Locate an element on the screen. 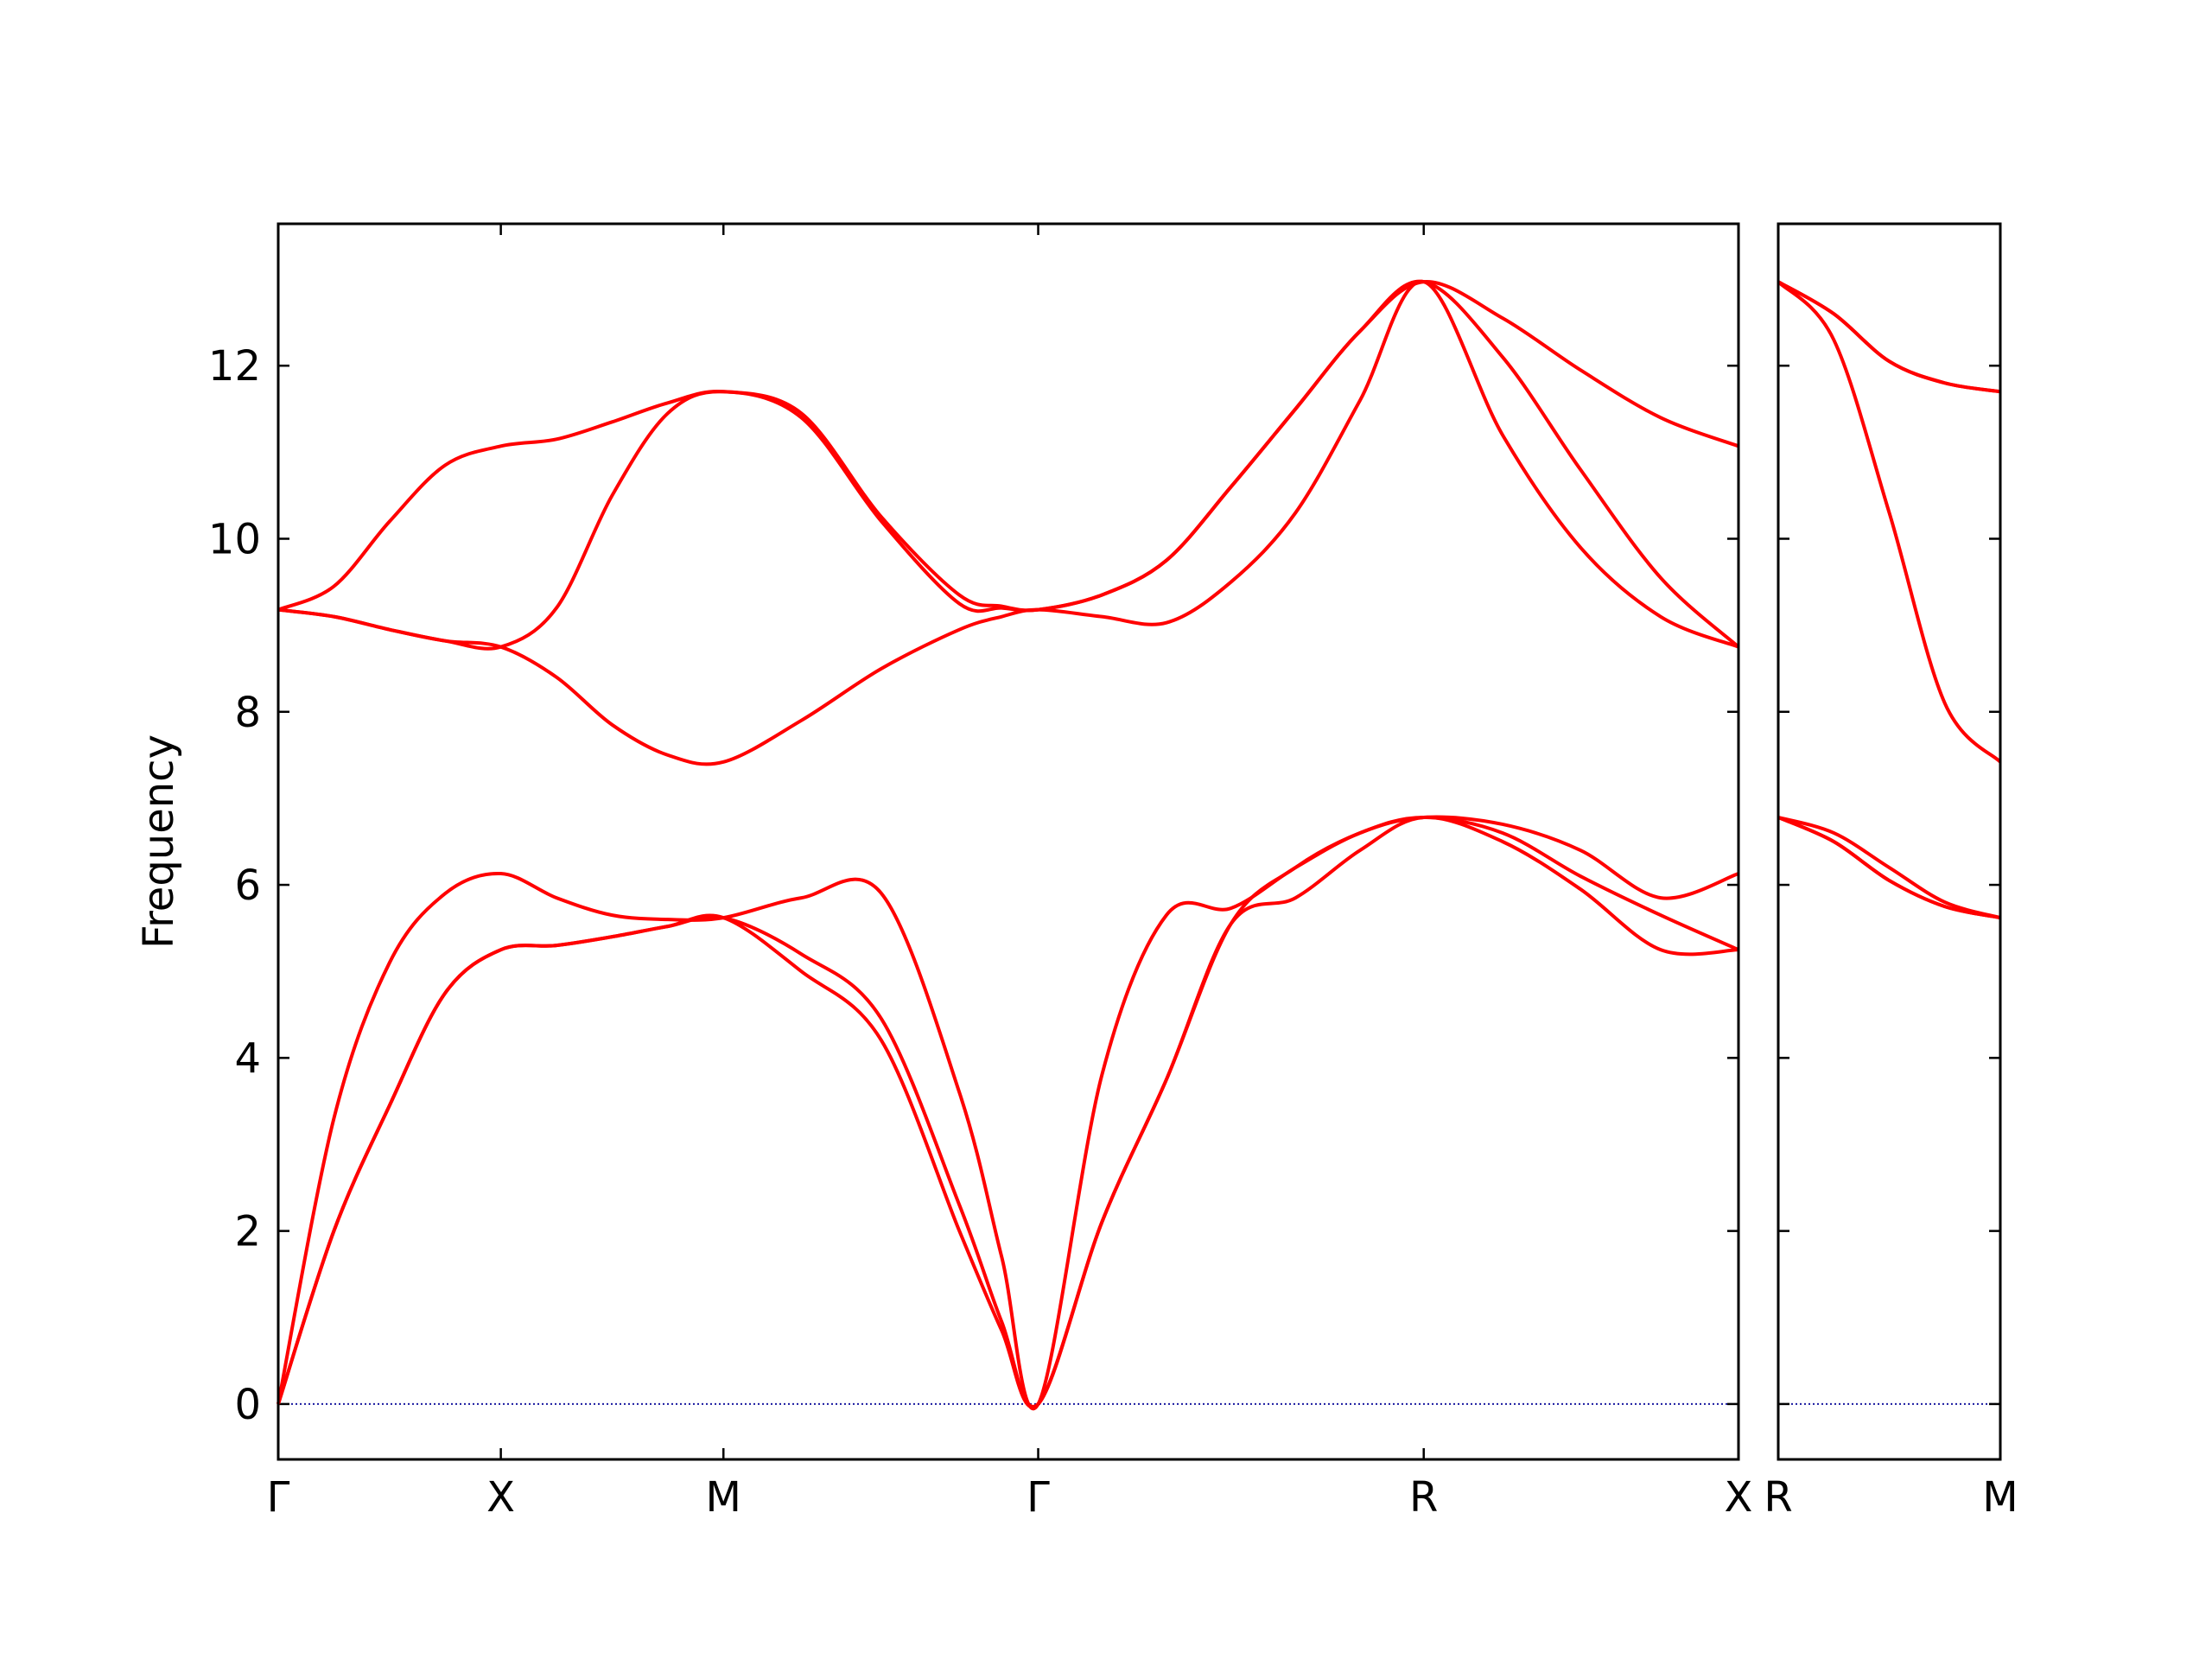 This screenshot has width=2212, height=1659. plot-frame is located at coordinates (1889, 841).